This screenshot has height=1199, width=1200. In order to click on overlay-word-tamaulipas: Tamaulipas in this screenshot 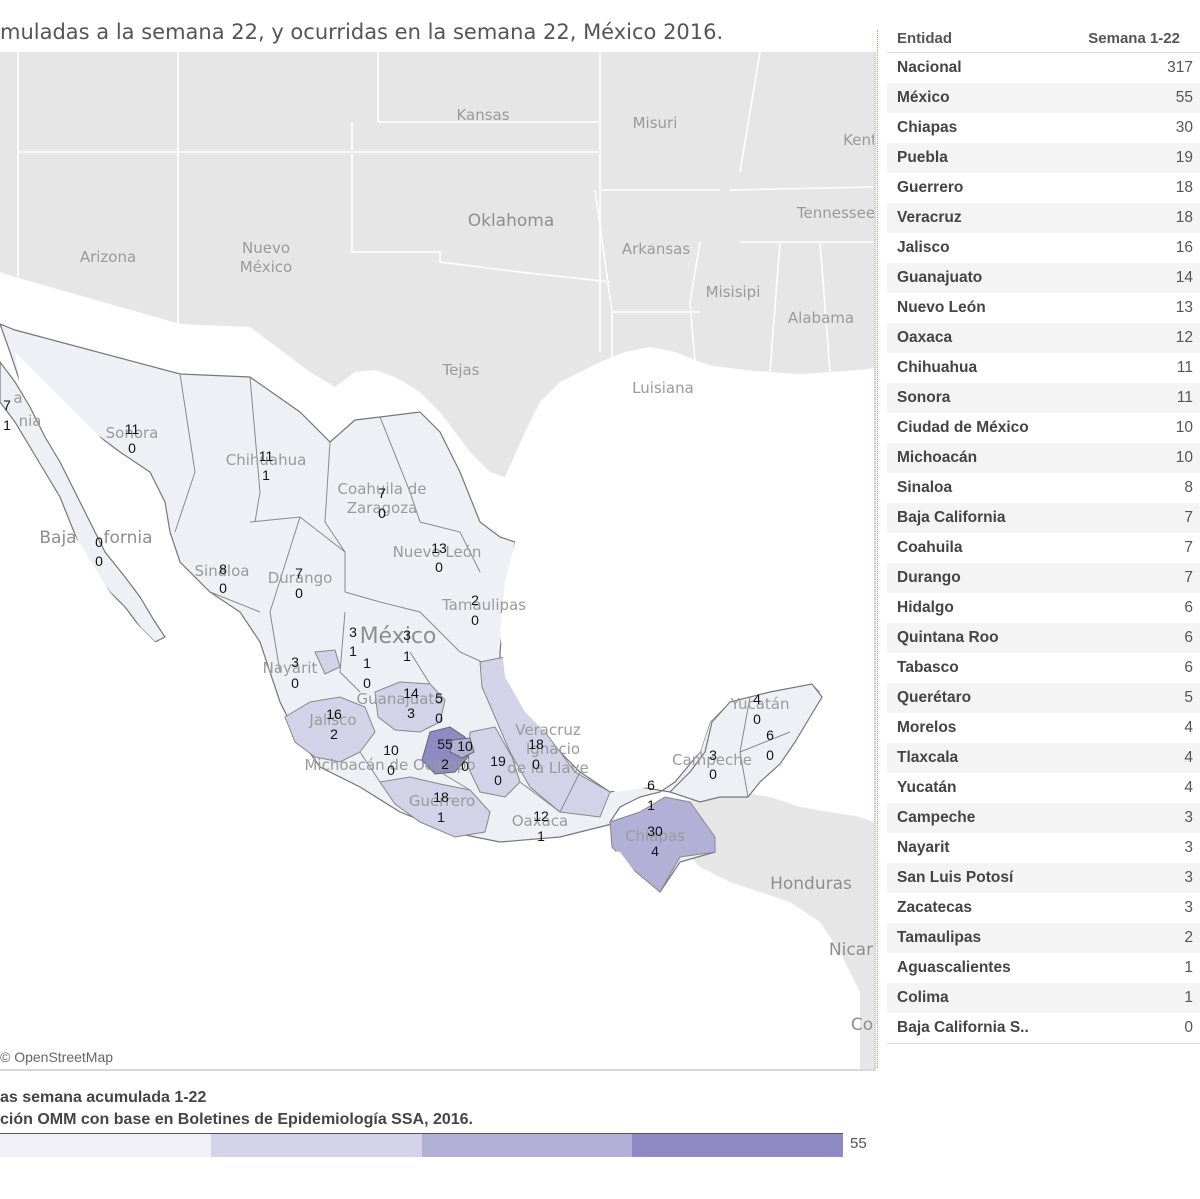, I will do `click(483, 605)`.